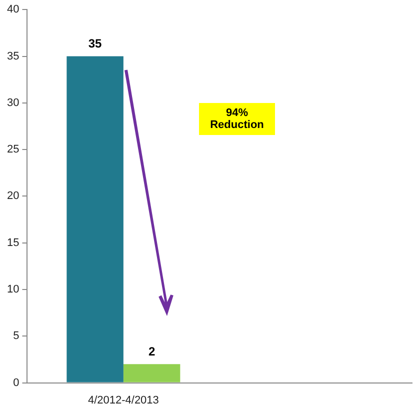 Image resolution: width=414 pixels, height=410 pixels. I want to click on y-tick-label: 15, so click(13, 242).